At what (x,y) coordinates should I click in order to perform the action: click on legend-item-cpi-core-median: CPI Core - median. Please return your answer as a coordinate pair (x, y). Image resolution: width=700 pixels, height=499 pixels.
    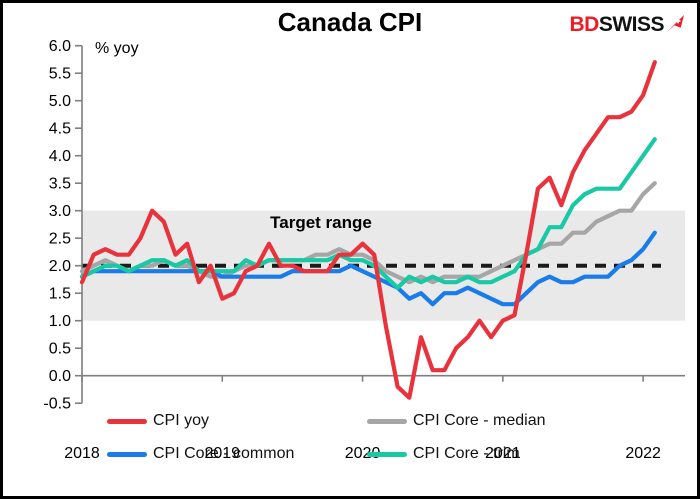
    Looking at the image, I should click on (456, 421).